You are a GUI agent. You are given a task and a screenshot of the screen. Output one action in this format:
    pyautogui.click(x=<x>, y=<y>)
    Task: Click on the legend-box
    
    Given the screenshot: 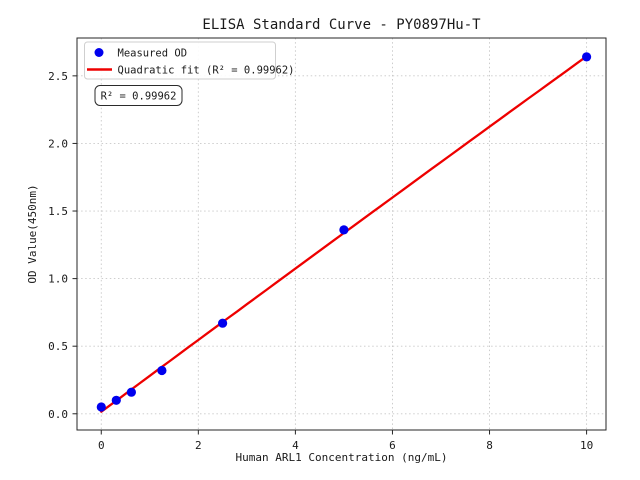 What is the action you would take?
    pyautogui.click(x=180, y=60)
    